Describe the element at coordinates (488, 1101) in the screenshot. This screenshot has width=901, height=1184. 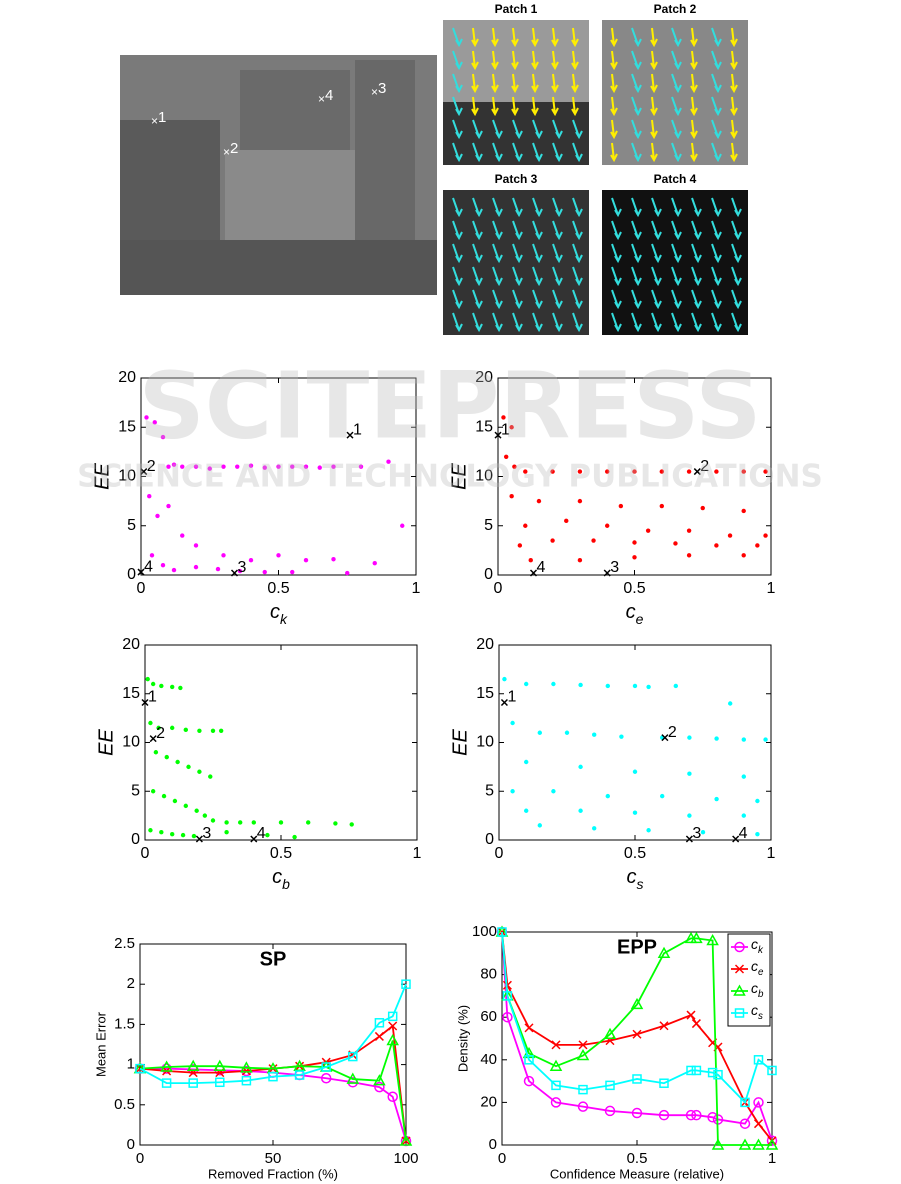
I see `y-tick-label: 20` at that location.